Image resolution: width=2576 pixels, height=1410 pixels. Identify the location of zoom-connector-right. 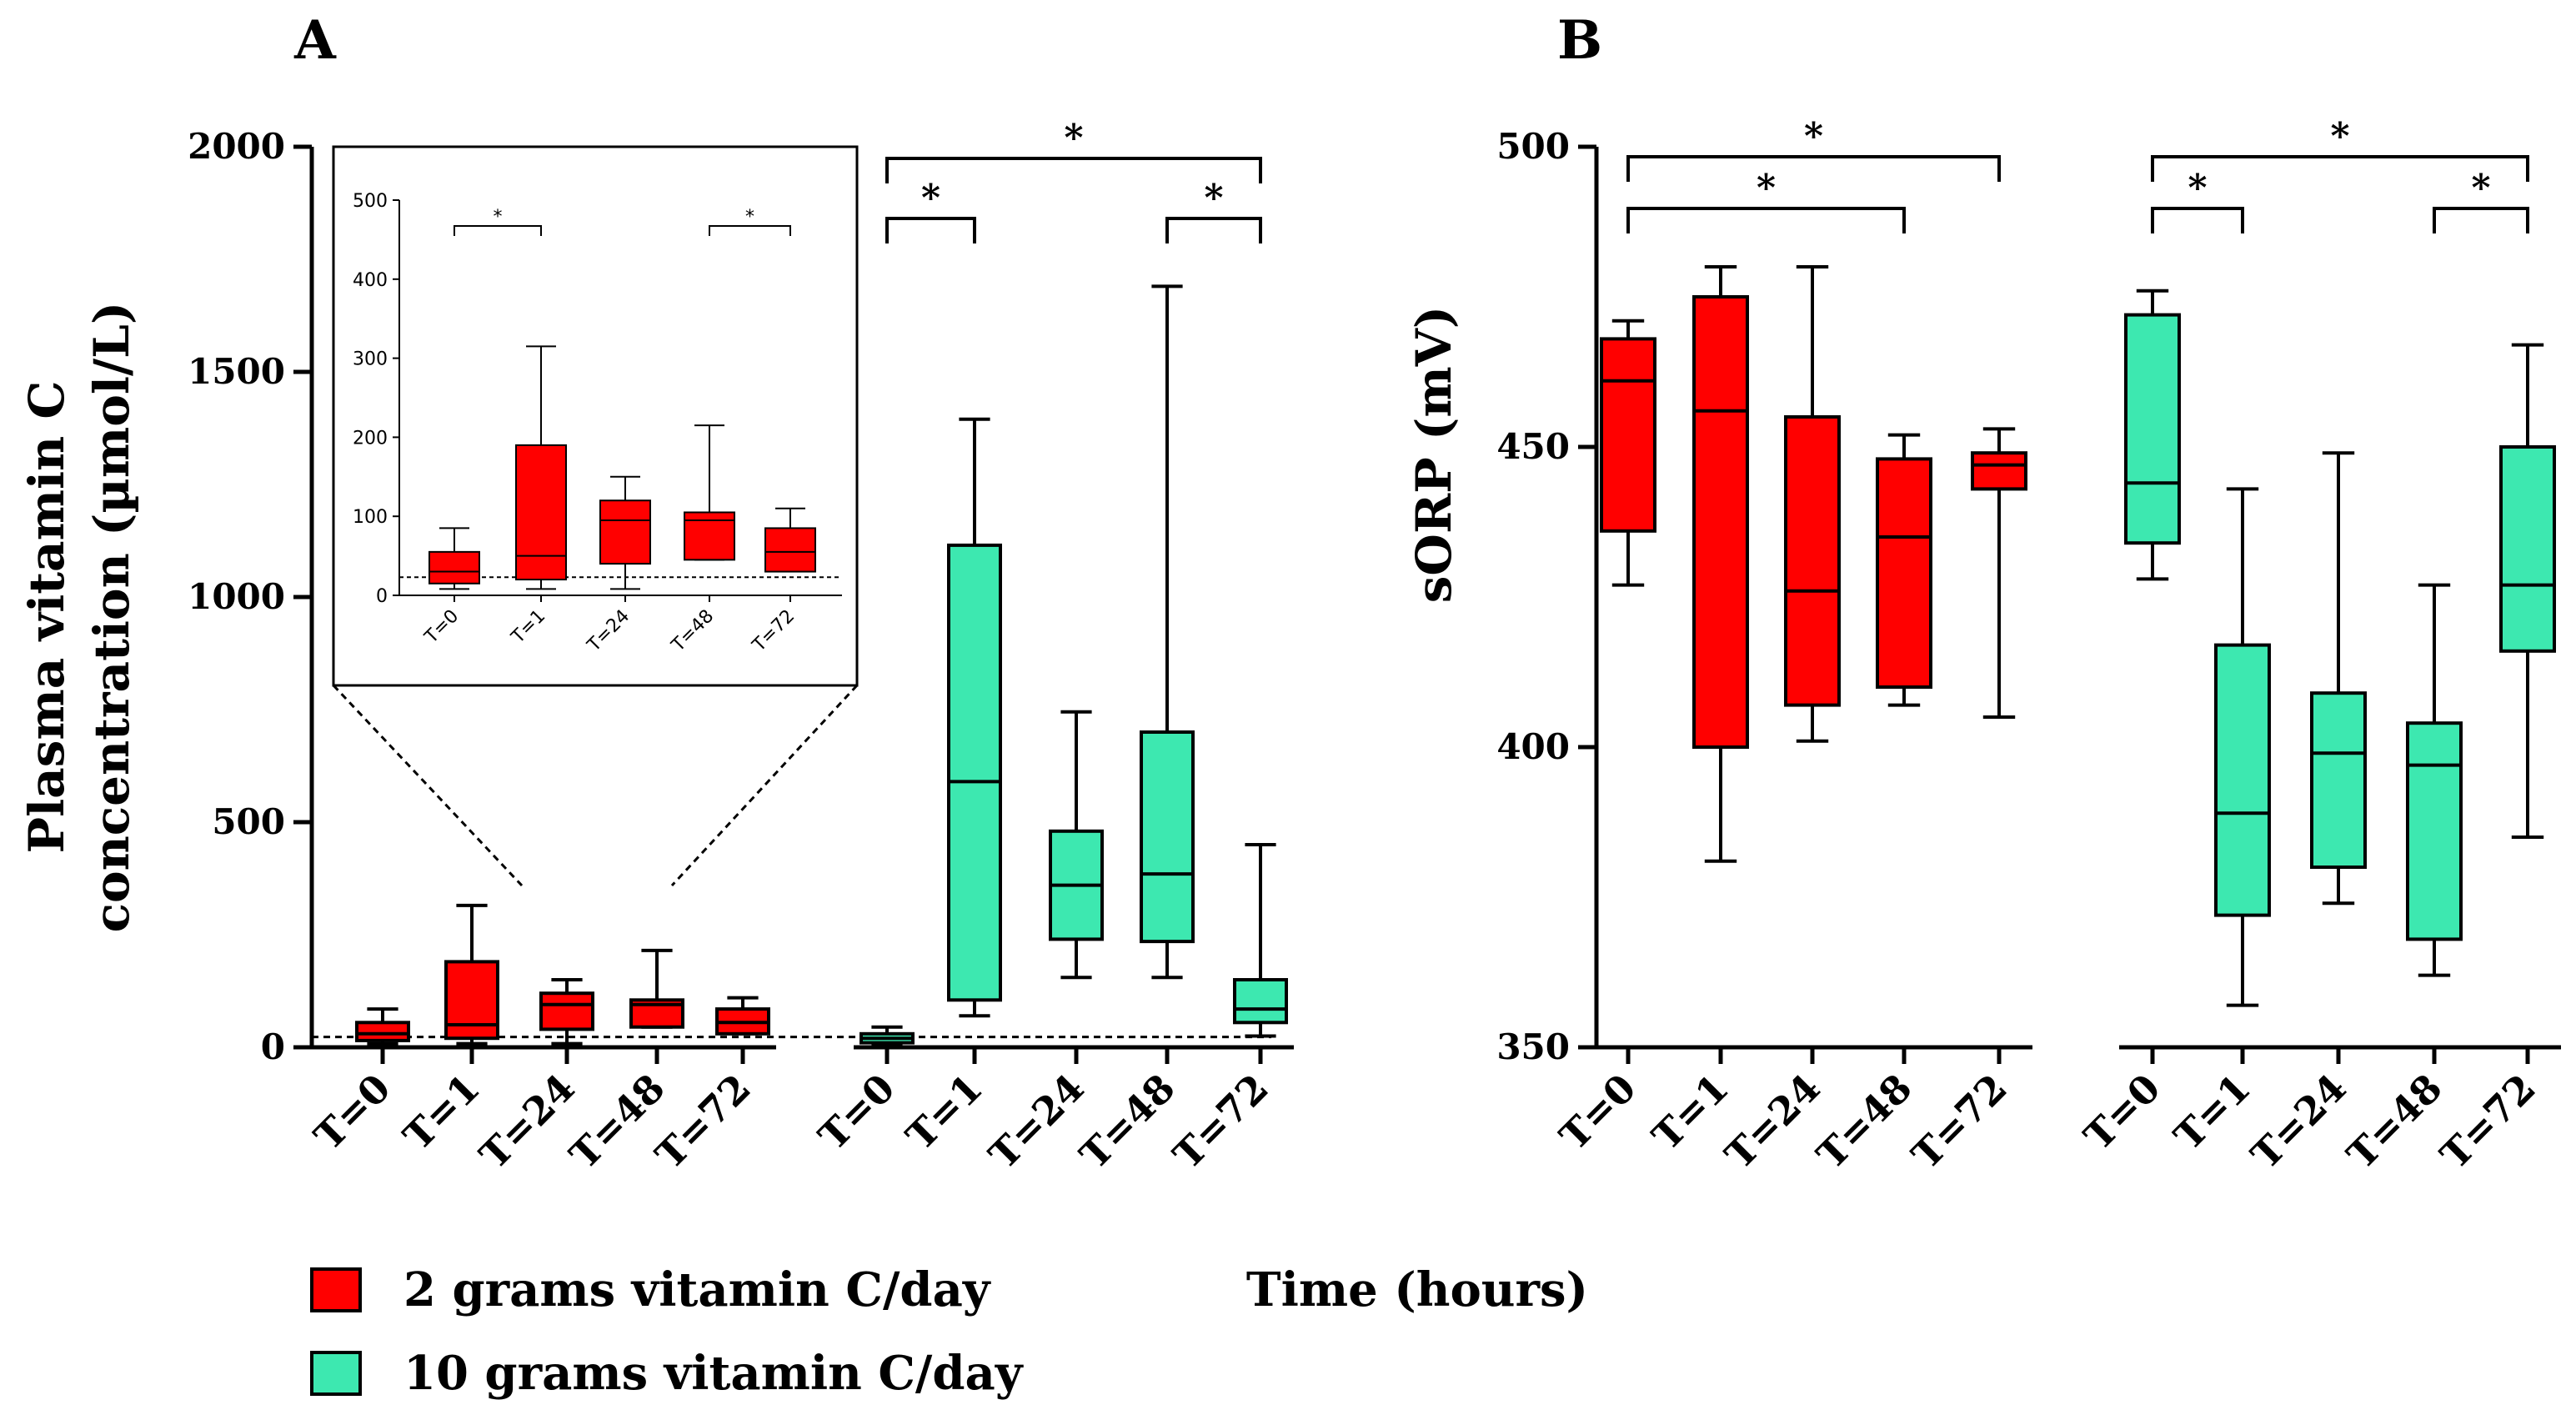
(764, 785).